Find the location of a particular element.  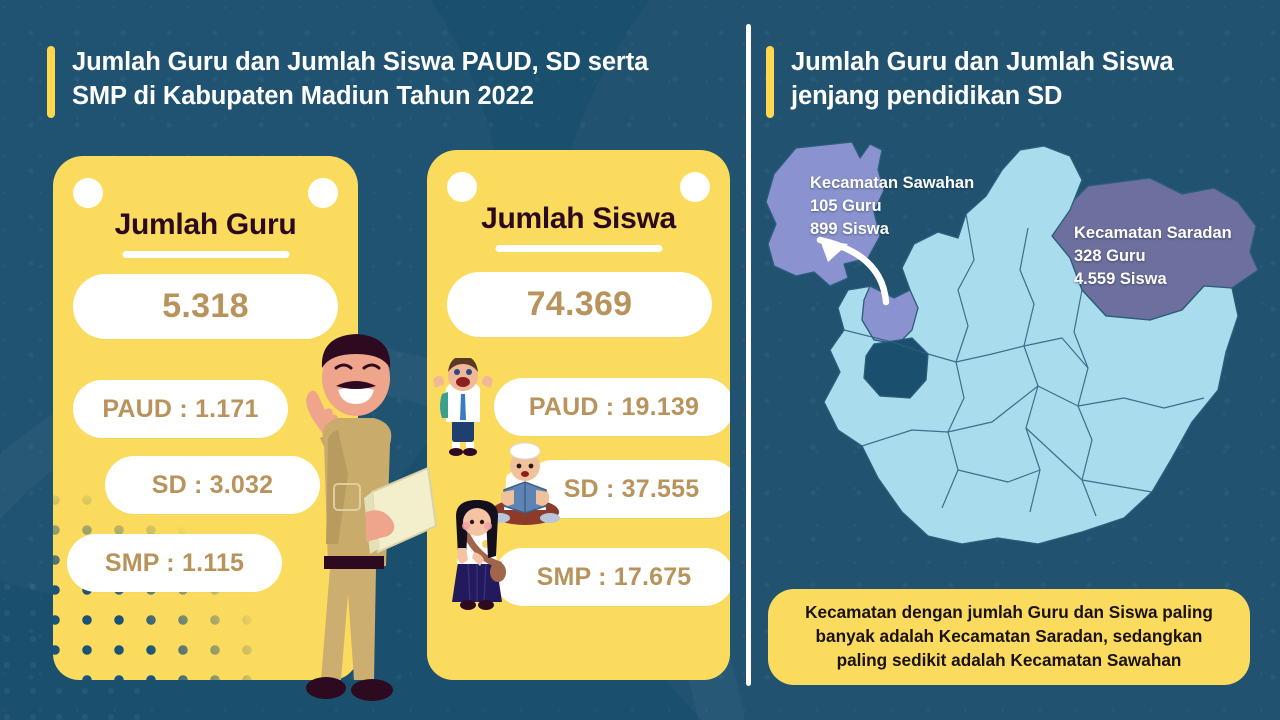

teacher-vest is located at coordinates (337, 487).